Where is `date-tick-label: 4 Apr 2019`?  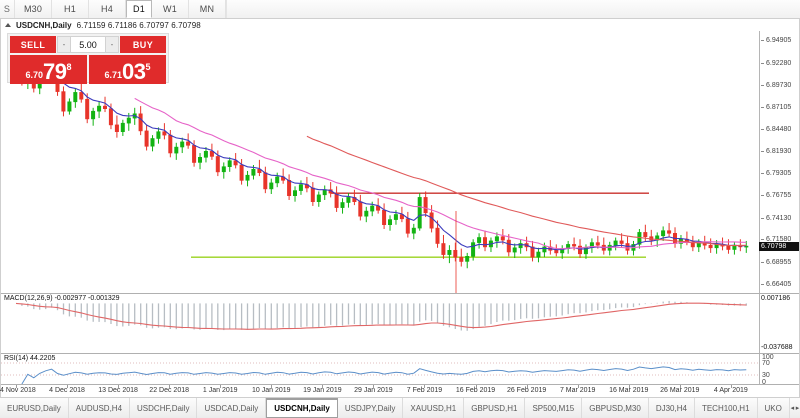 date-tick-label: 4 Apr 2019 is located at coordinates (730, 390).